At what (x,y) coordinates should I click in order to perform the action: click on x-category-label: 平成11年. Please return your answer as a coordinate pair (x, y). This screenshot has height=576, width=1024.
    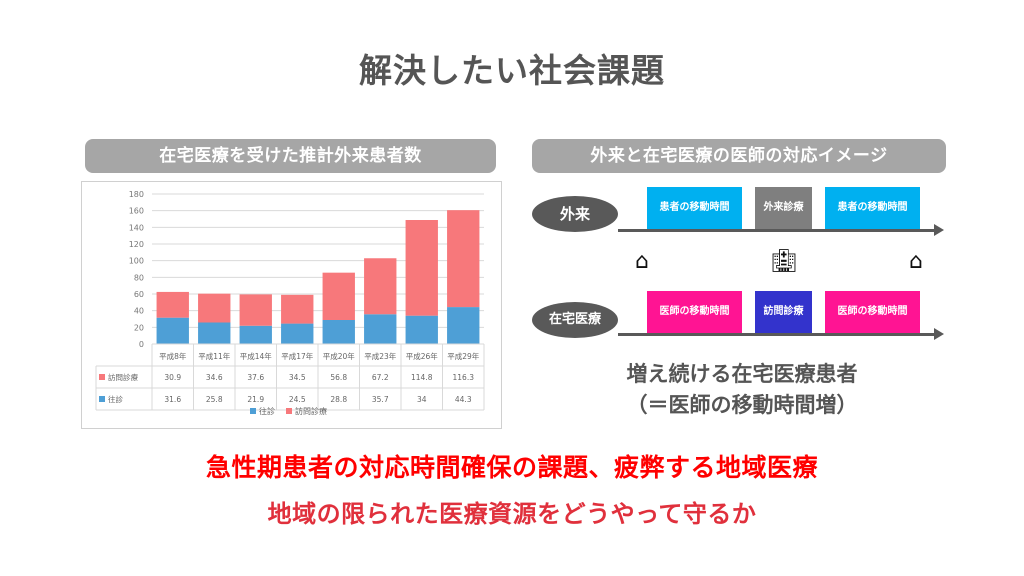
    Looking at the image, I should click on (214, 356).